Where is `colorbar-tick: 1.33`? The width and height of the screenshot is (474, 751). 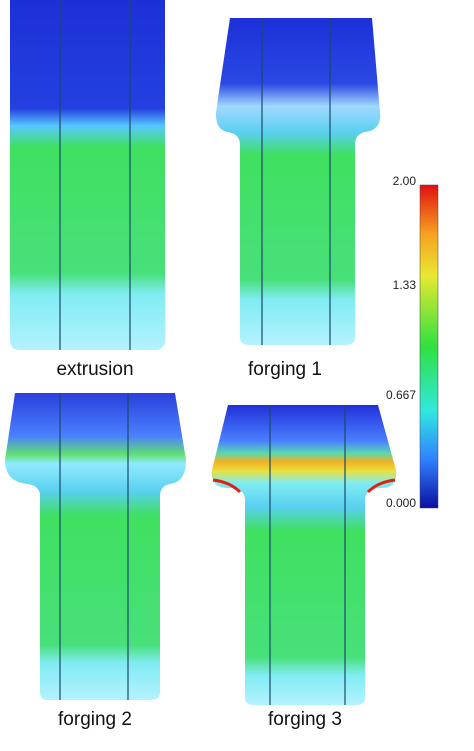 colorbar-tick: 1.33 is located at coordinates (405, 285).